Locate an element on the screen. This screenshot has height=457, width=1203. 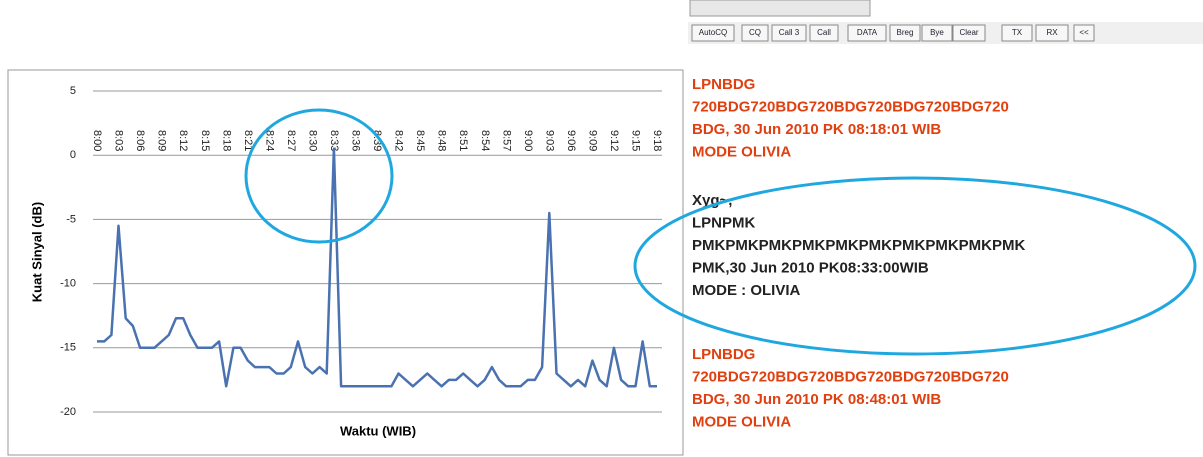
message-line: LPNPMK is located at coordinates (724, 222).